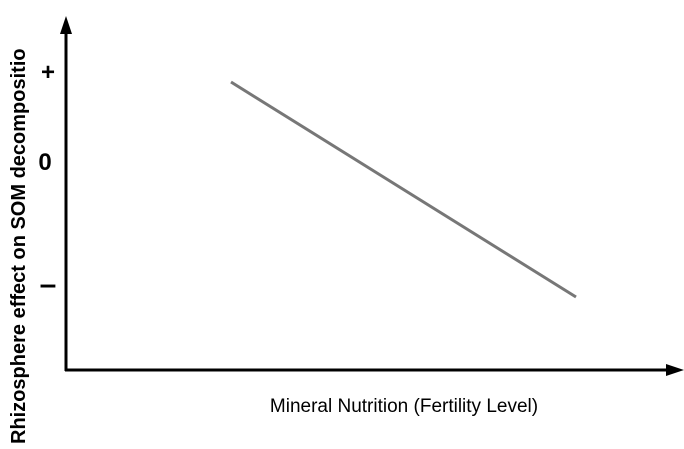  Describe the element at coordinates (66, 25) in the screenshot. I see `y-axis-arrow` at that location.